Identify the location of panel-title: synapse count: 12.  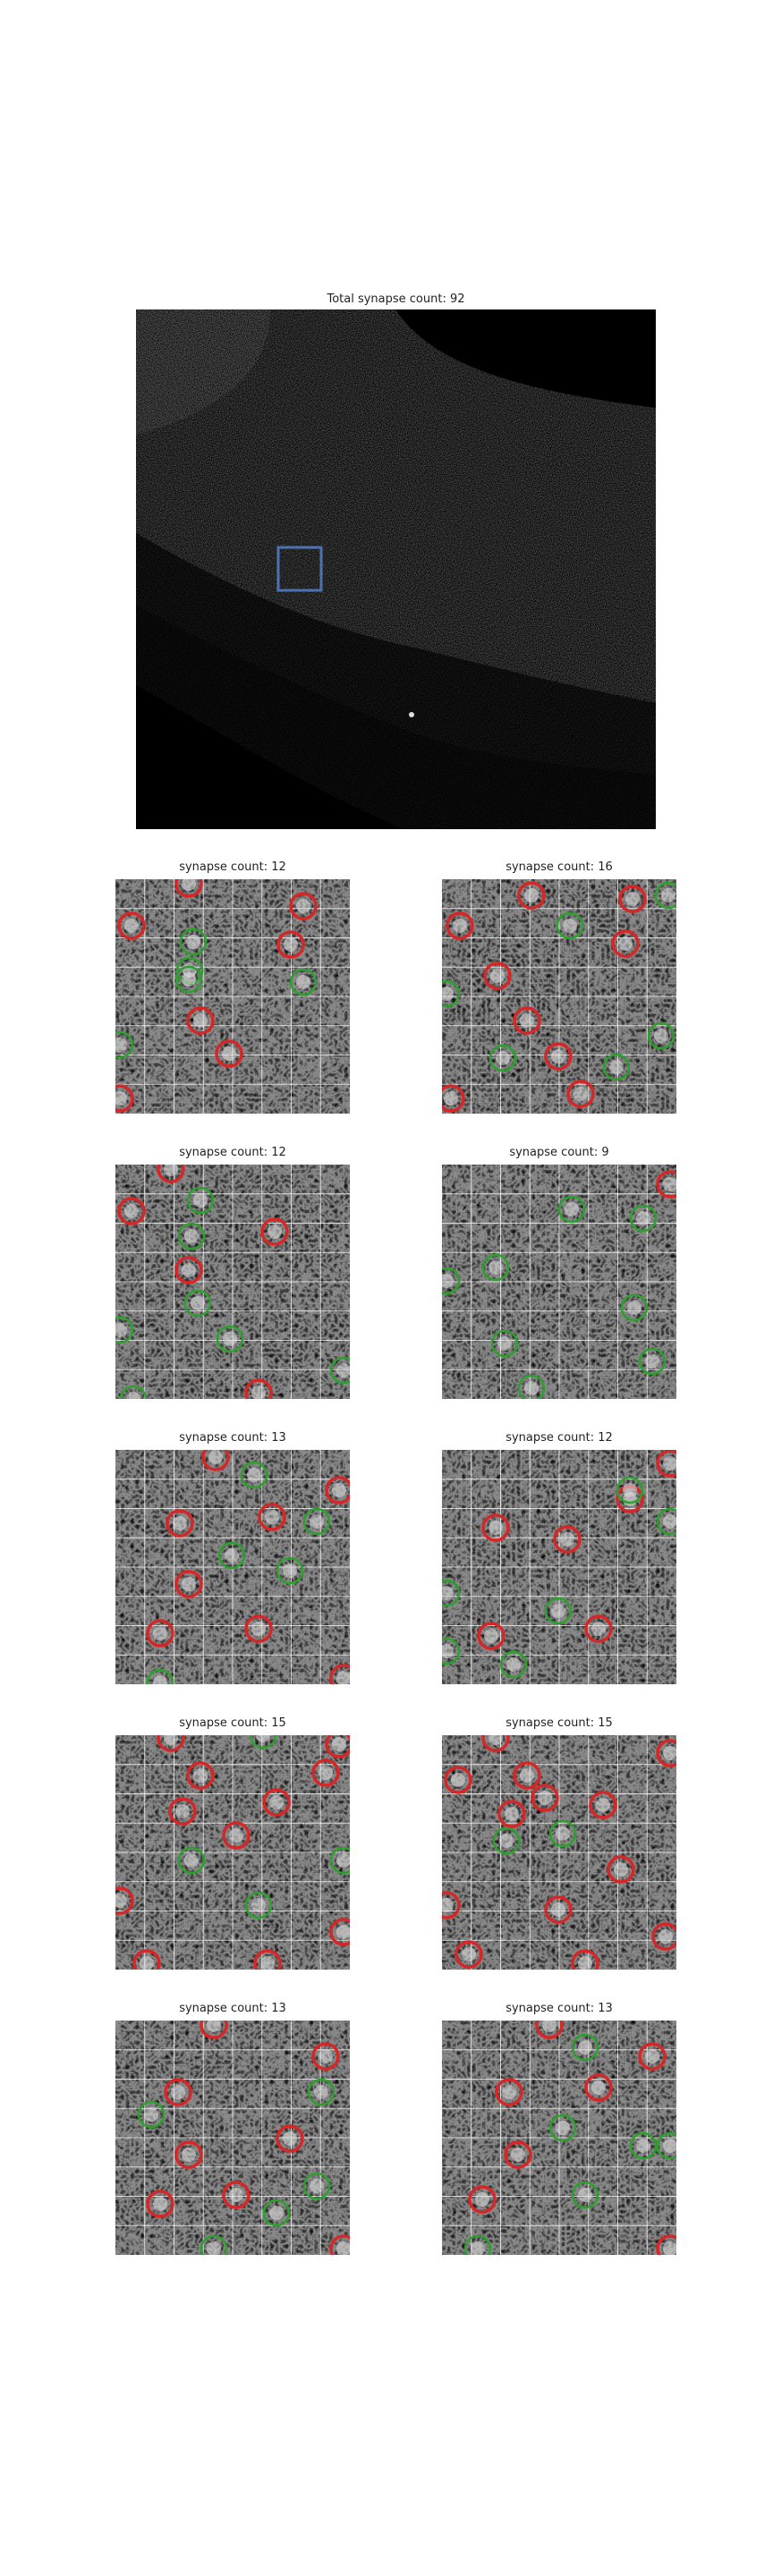
(232, 867).